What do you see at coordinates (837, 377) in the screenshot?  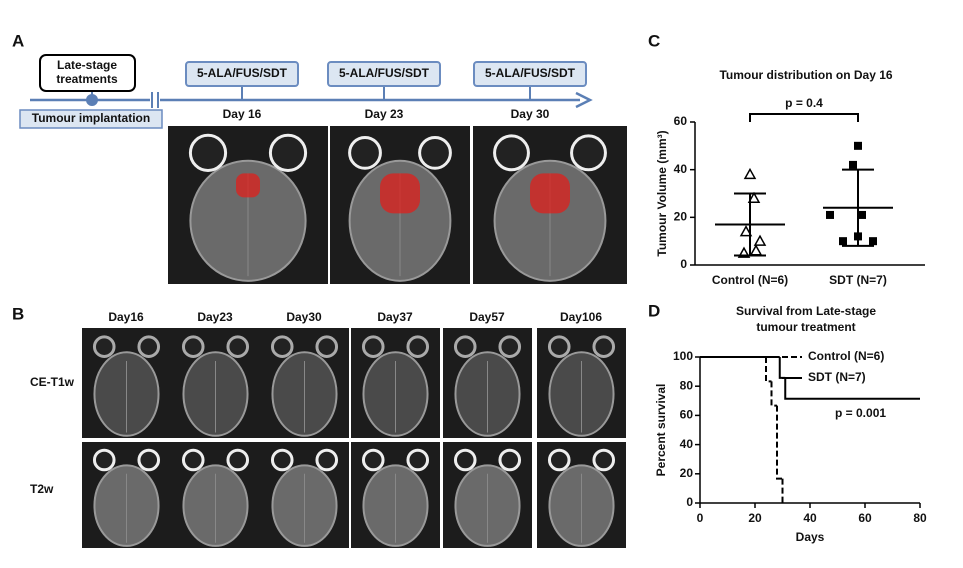 I see `legend-label: SDT (N=7)` at bounding box center [837, 377].